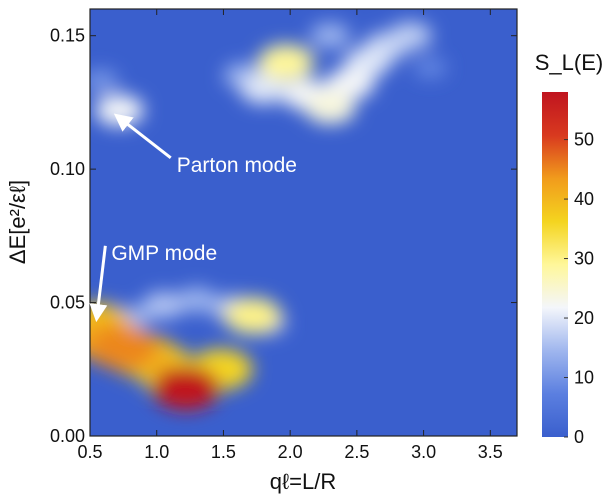 Image resolution: width=607 pixels, height=497 pixels. What do you see at coordinates (303, 481) in the screenshot?
I see `x-axis-title: qℓ=L/R` at bounding box center [303, 481].